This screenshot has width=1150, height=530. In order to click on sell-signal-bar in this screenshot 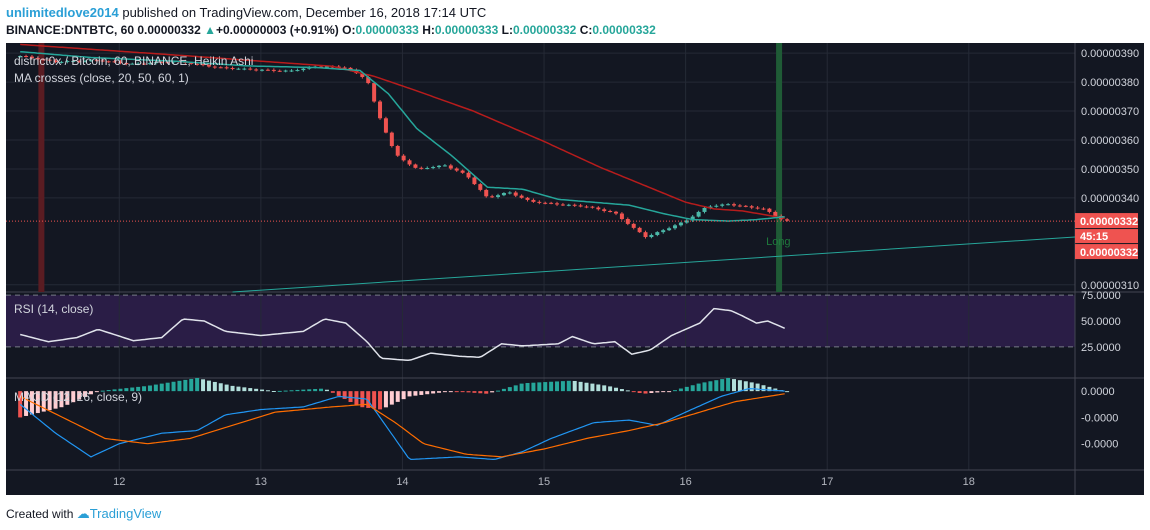, I will do `click(41, 167)`.